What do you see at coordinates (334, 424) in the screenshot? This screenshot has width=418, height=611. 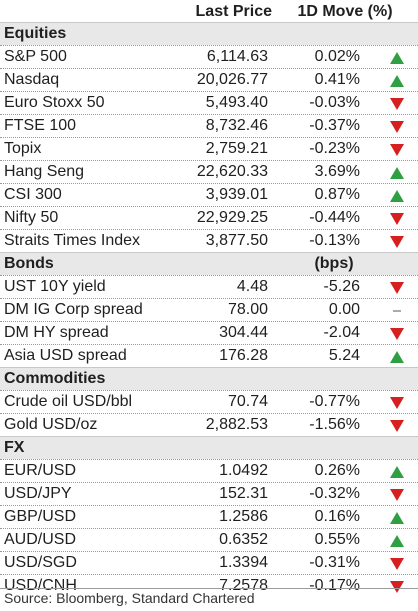 I see `move-value: -1.56%` at bounding box center [334, 424].